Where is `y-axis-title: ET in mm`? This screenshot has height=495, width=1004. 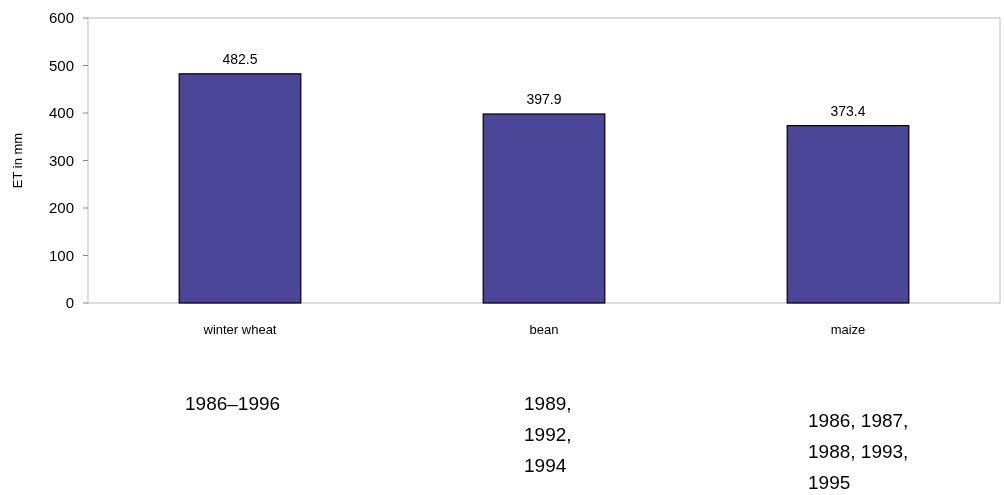
y-axis-title: ET in mm is located at coordinates (17, 160).